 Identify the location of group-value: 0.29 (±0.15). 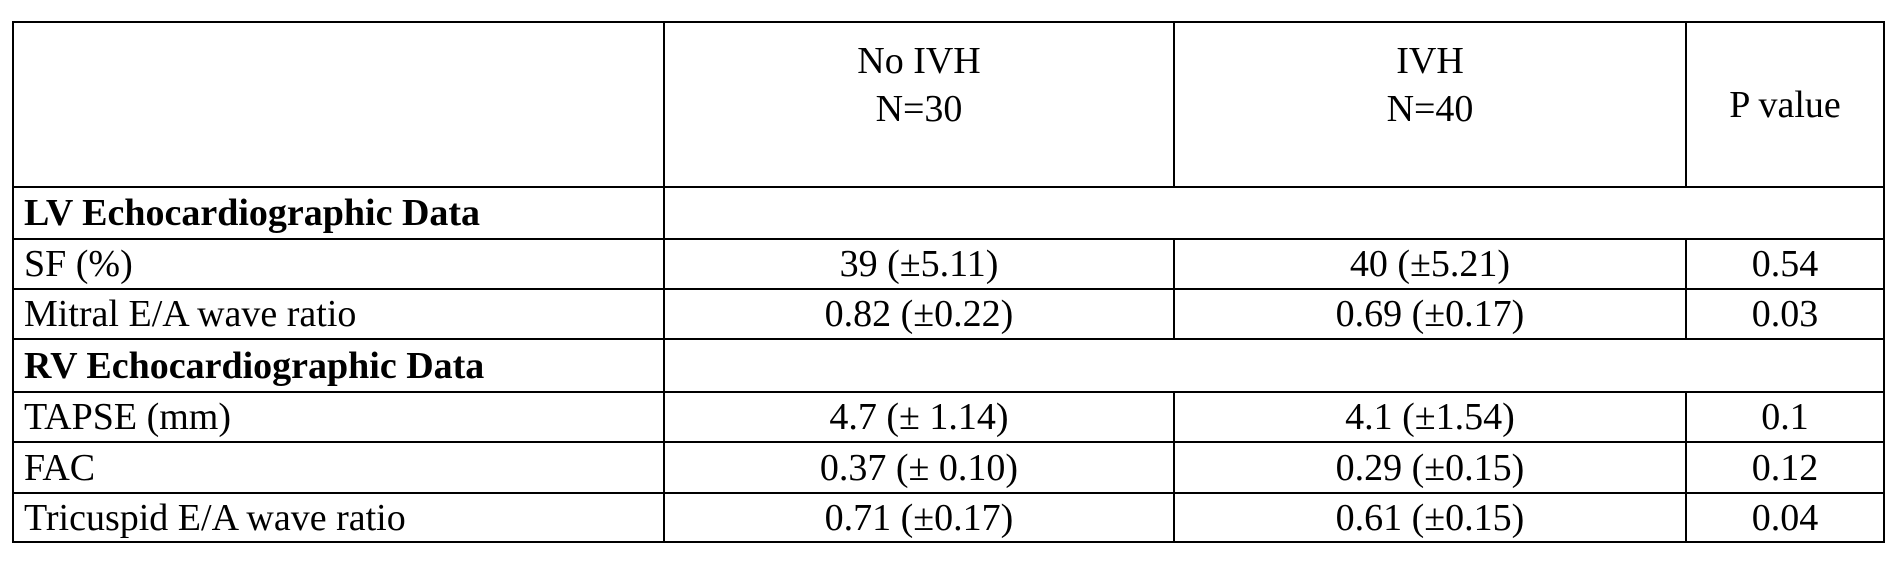
(1430, 467).